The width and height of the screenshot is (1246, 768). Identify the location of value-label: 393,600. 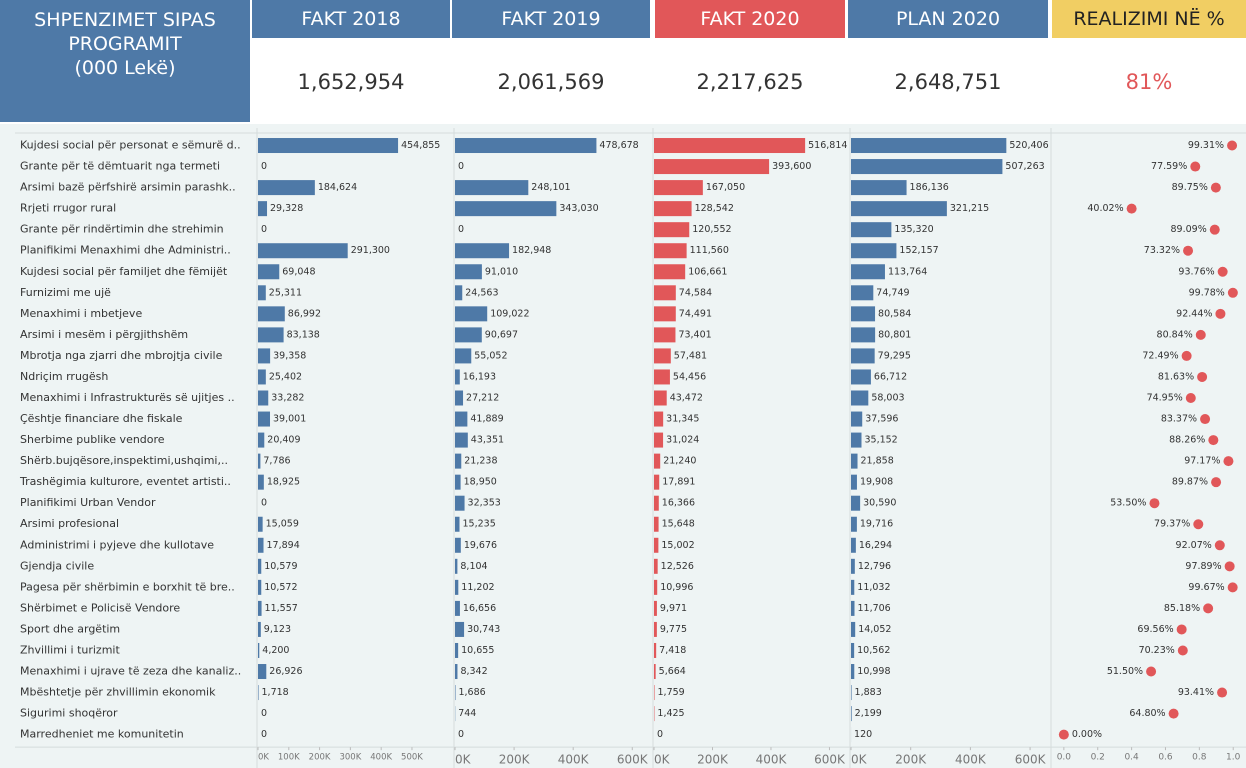
(791, 166).